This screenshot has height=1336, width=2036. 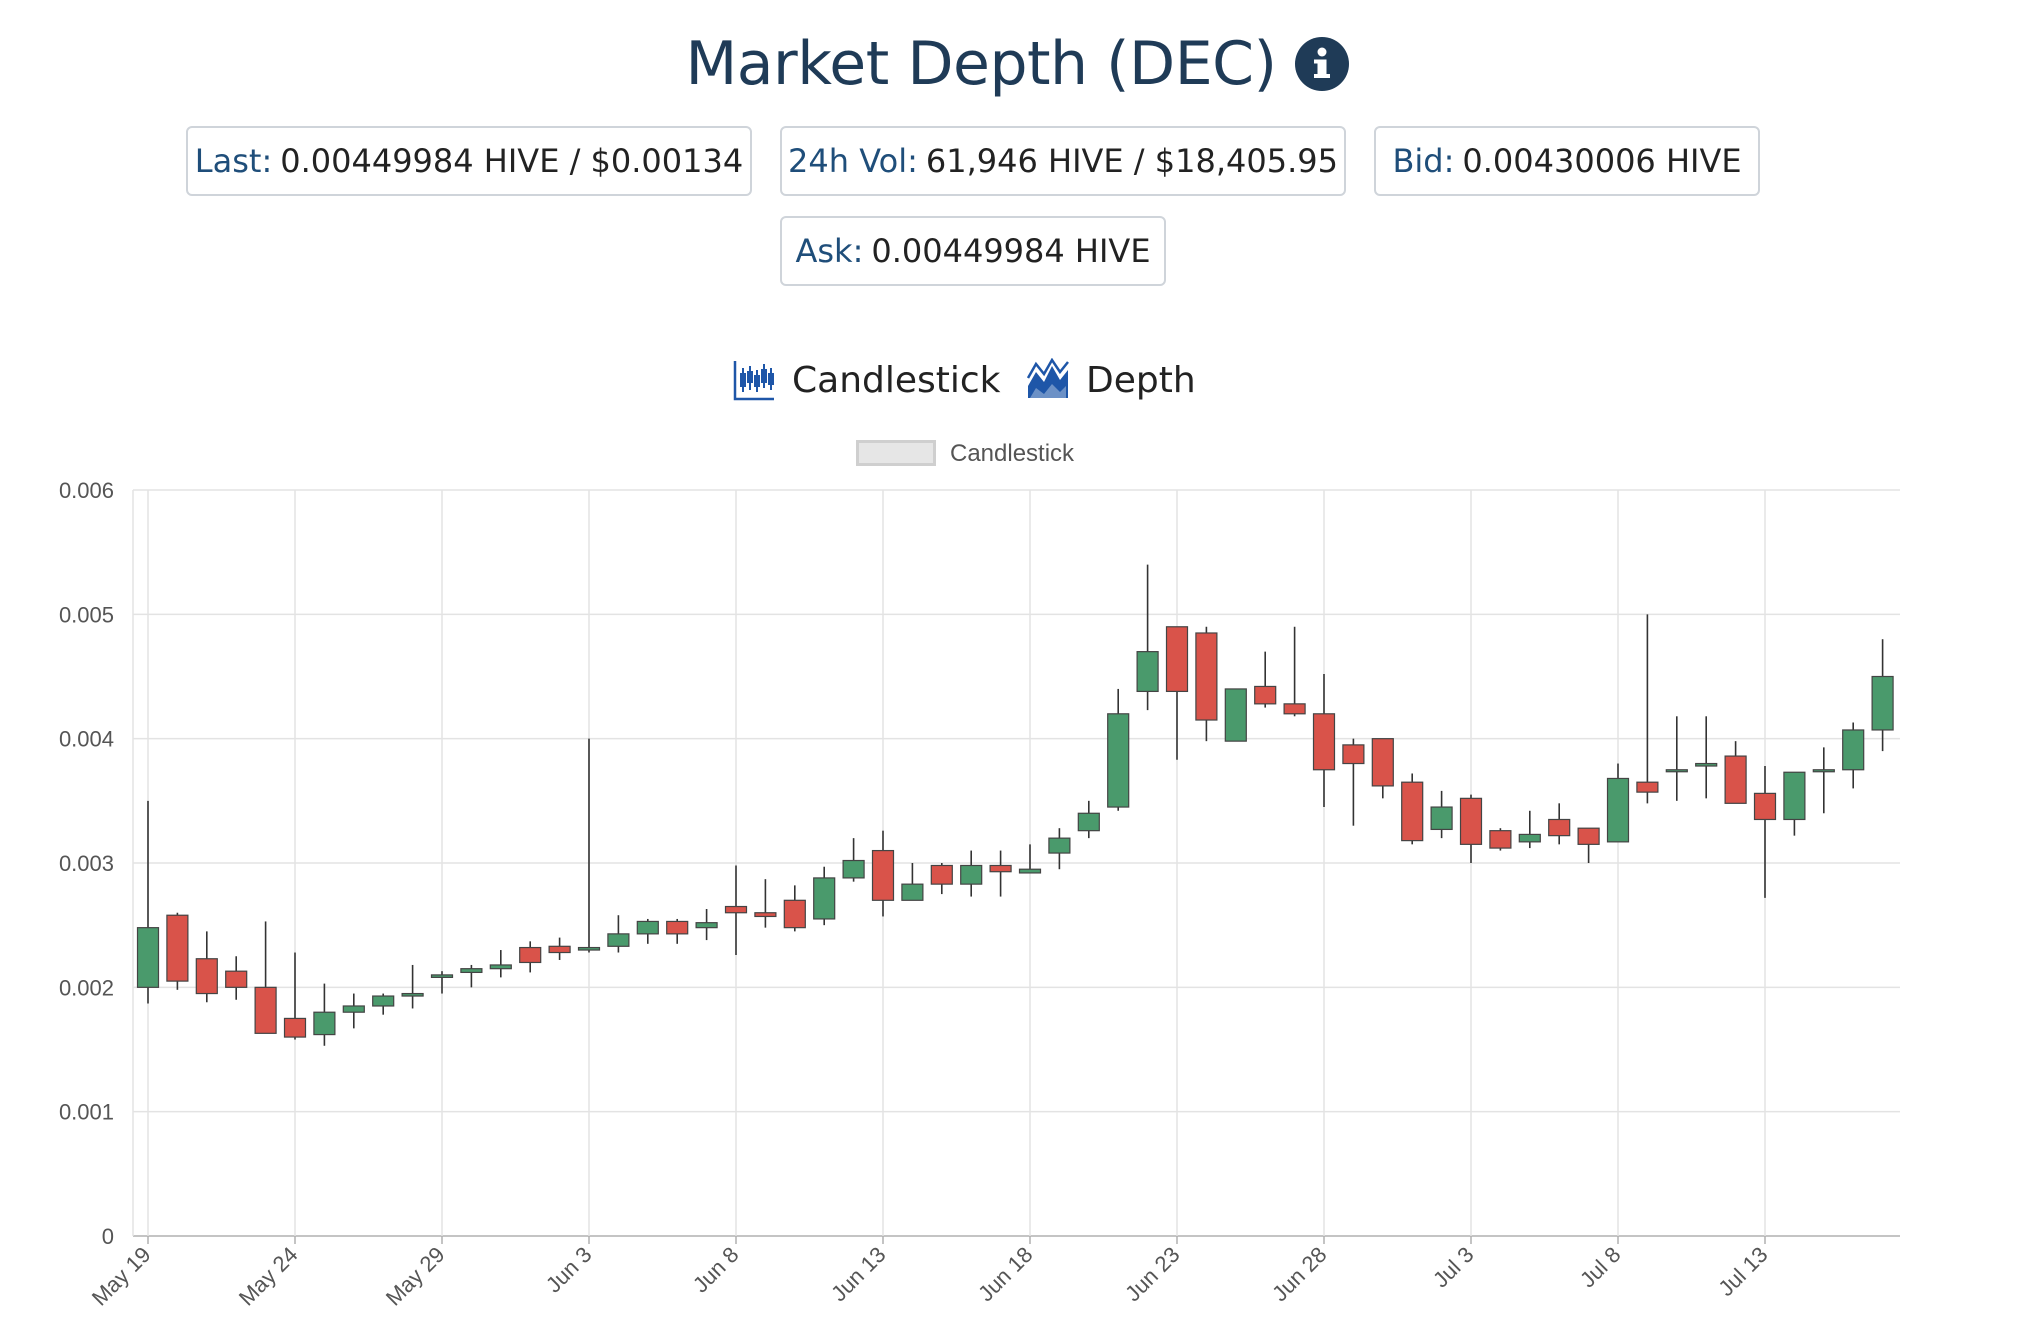 What do you see at coordinates (896, 453) in the screenshot?
I see `legend-swatch` at bounding box center [896, 453].